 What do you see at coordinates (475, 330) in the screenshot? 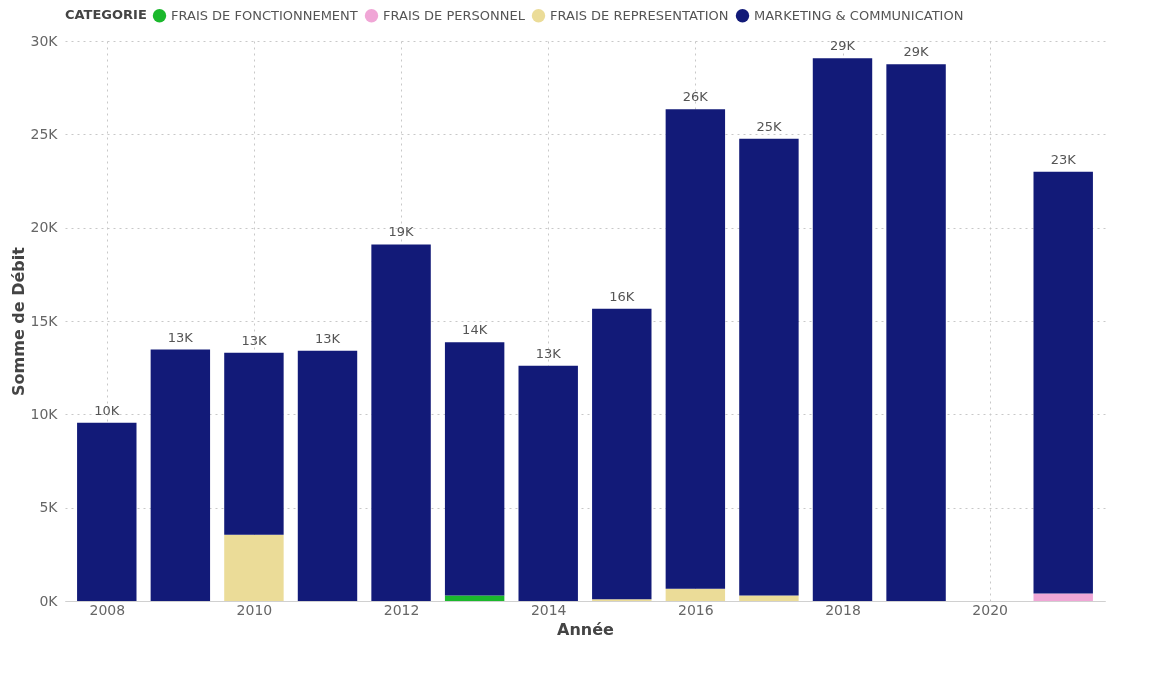
I see `total-label: 14K` at bounding box center [475, 330].